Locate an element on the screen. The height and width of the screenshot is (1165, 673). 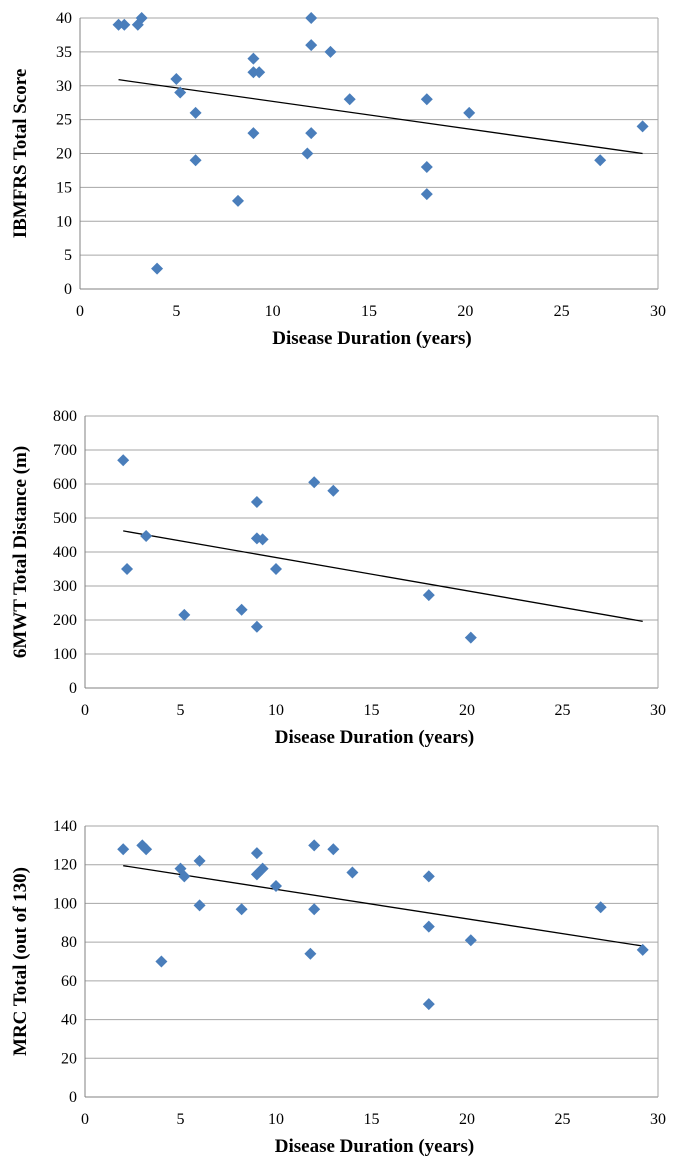
chart-0-trendline is located at coordinates (380, 117).